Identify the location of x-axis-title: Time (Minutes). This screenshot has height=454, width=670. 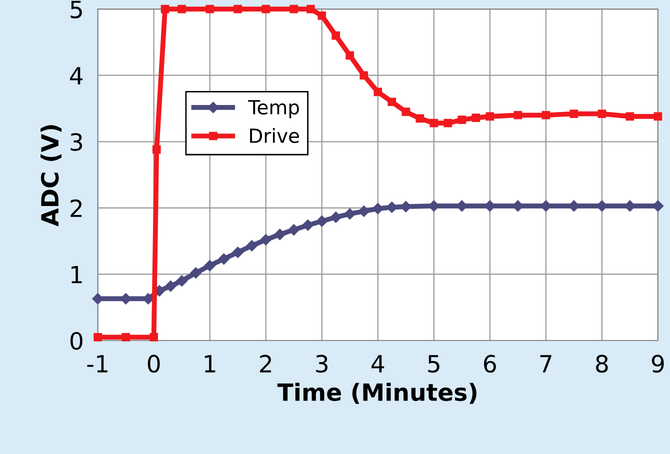
(376, 393).